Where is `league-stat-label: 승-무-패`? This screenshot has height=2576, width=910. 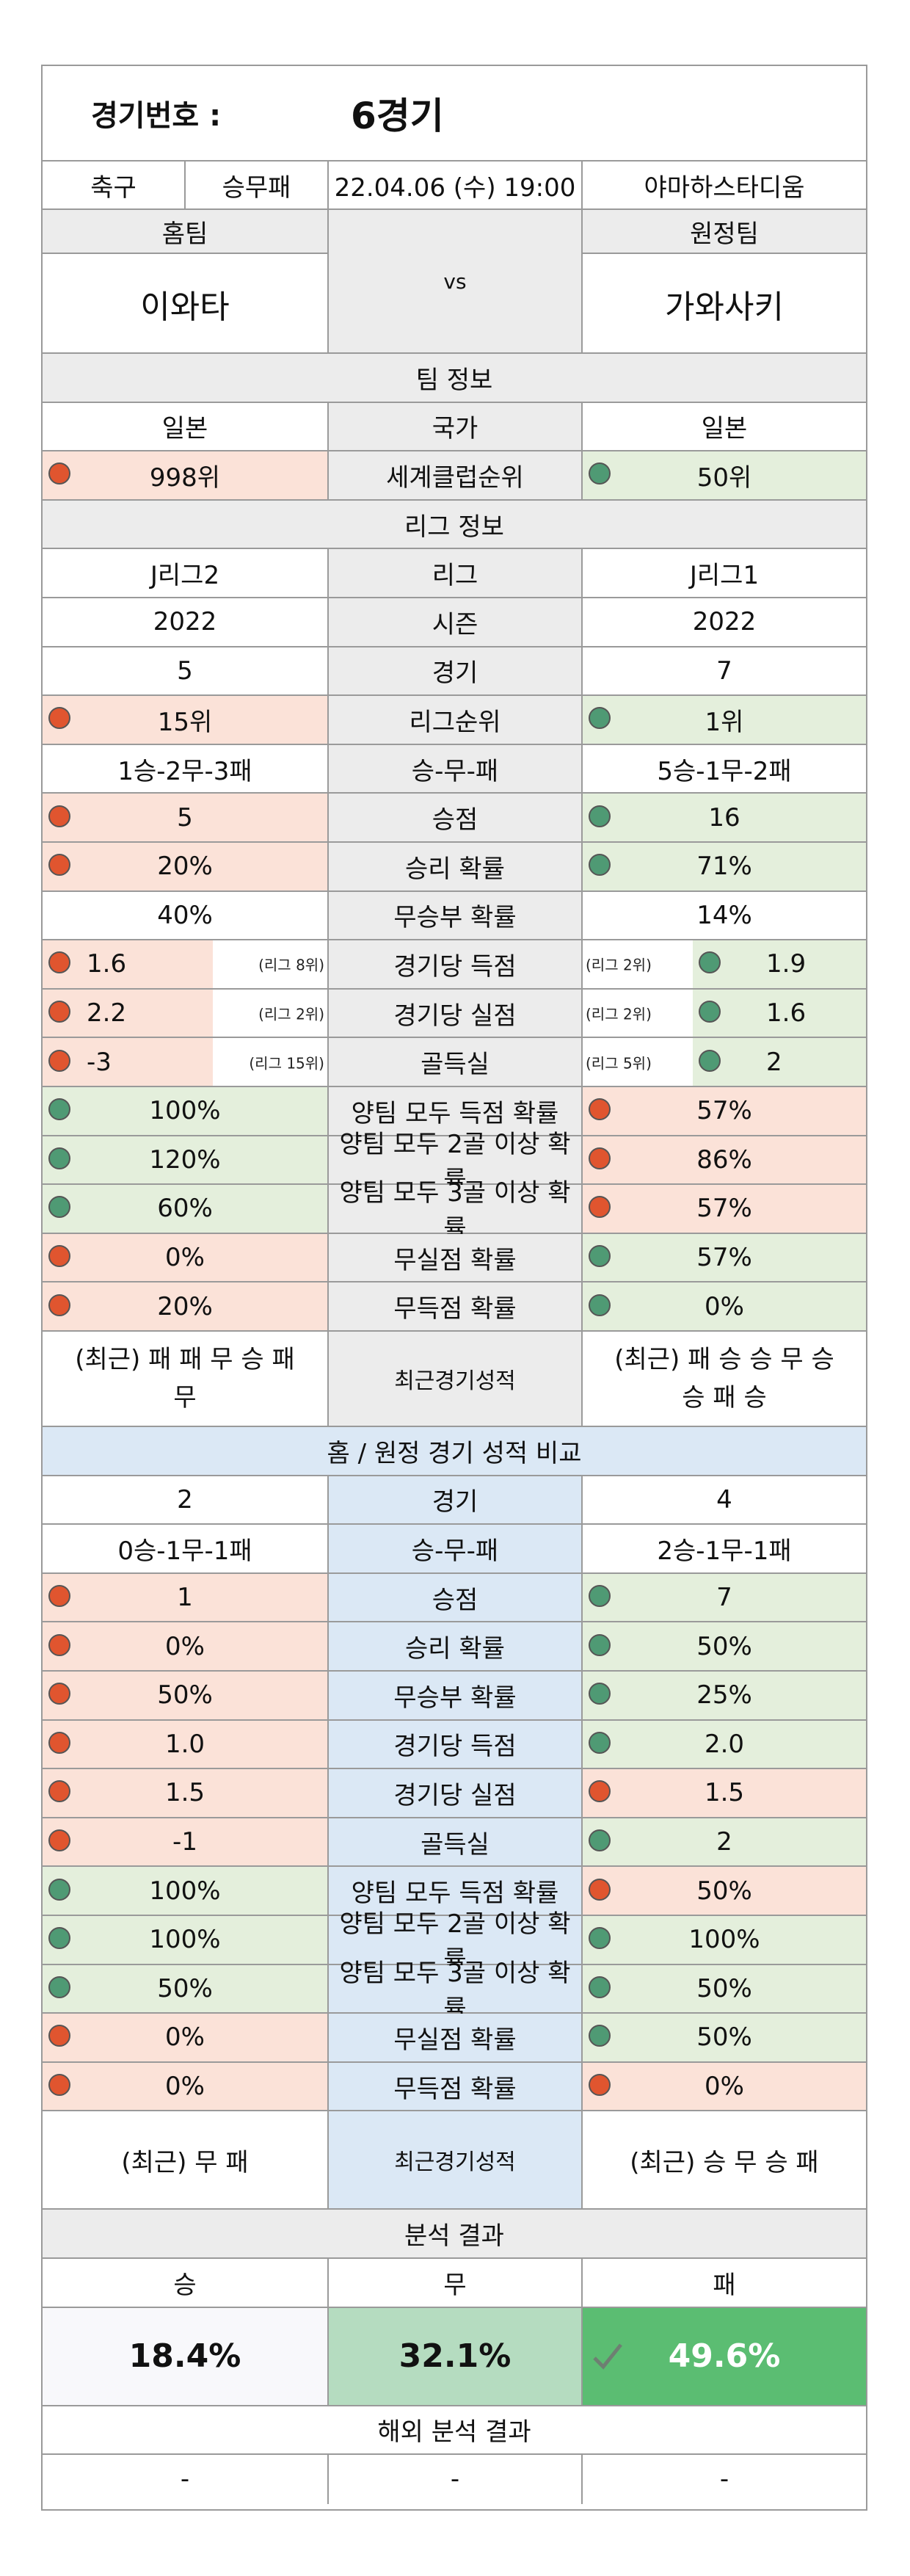
league-stat-label: 승-무-패 is located at coordinates (456, 769).